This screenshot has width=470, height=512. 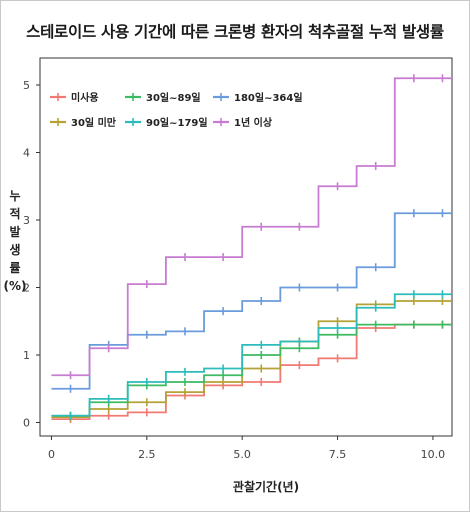 What do you see at coordinates (235, 32) in the screenshot?
I see `chart-title: 스테로이드 사용 기간에 따른 크론병 환자의 척추골절 누적 발생률` at bounding box center [235, 32].